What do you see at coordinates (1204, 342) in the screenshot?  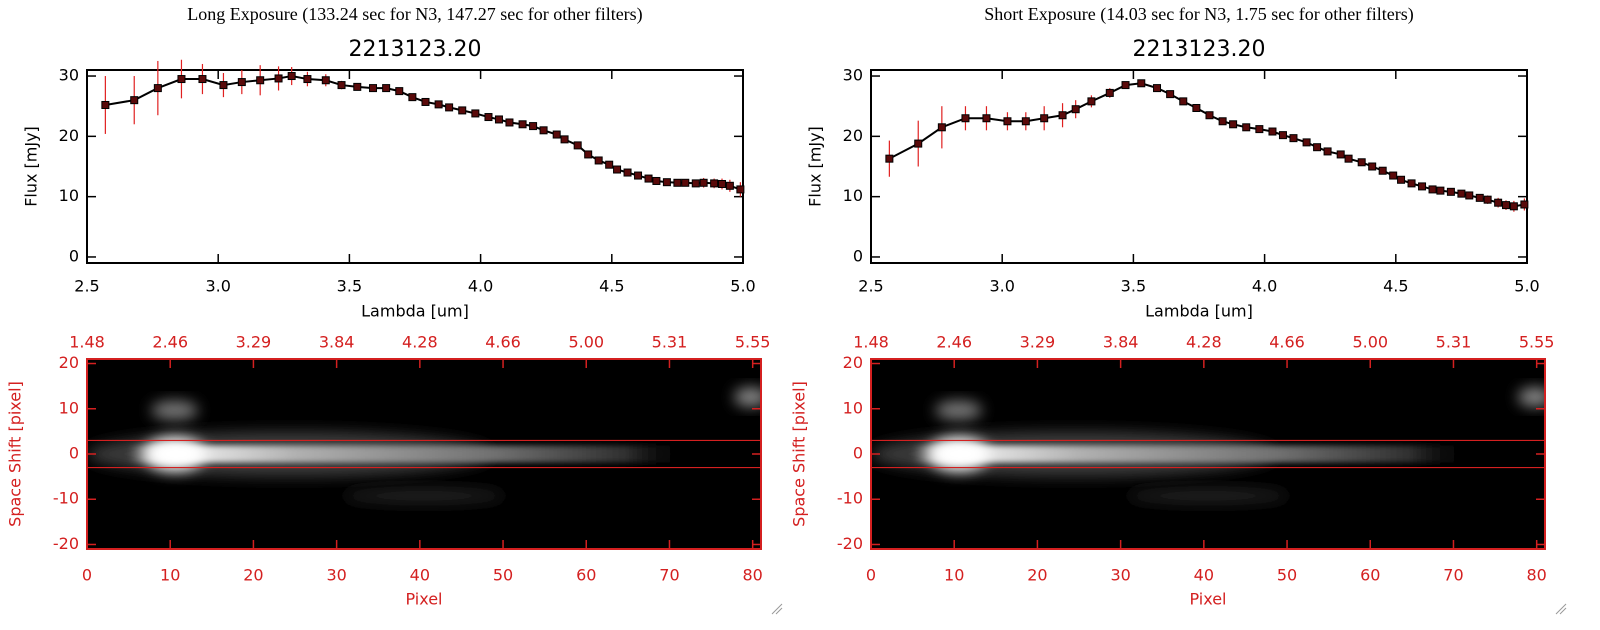 I see `x2-tick-label: 4.28` at bounding box center [1204, 342].